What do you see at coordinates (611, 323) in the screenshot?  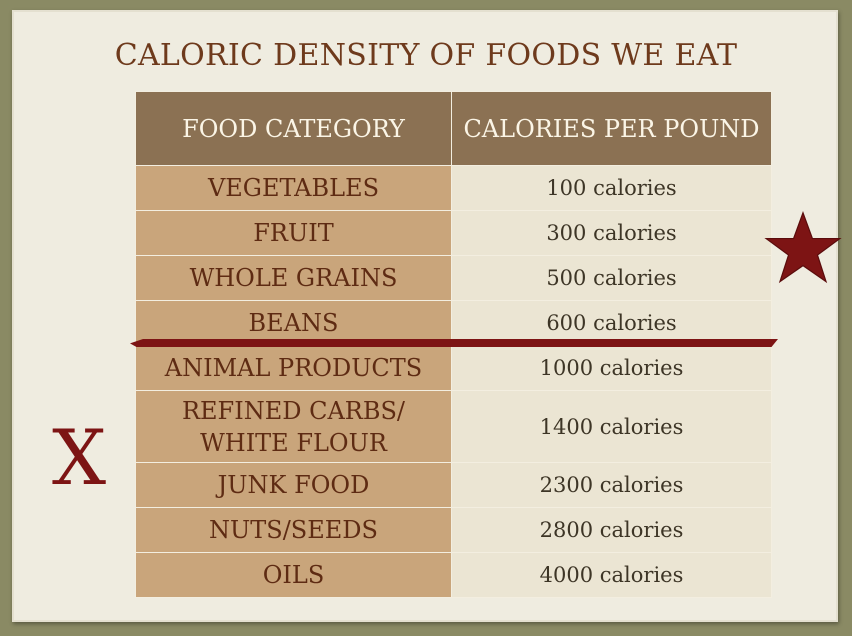 I see `calories-cell: 600 calories` at bounding box center [611, 323].